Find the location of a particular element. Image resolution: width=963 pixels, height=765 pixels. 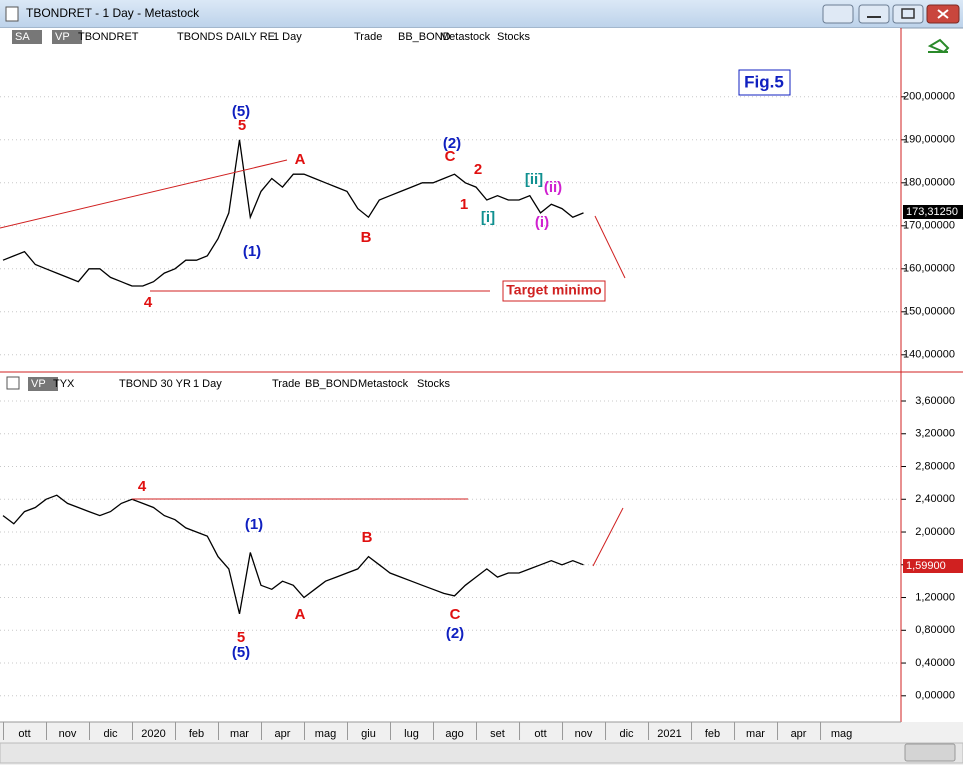

target-label: Target minimo is located at coordinates (553, 290).